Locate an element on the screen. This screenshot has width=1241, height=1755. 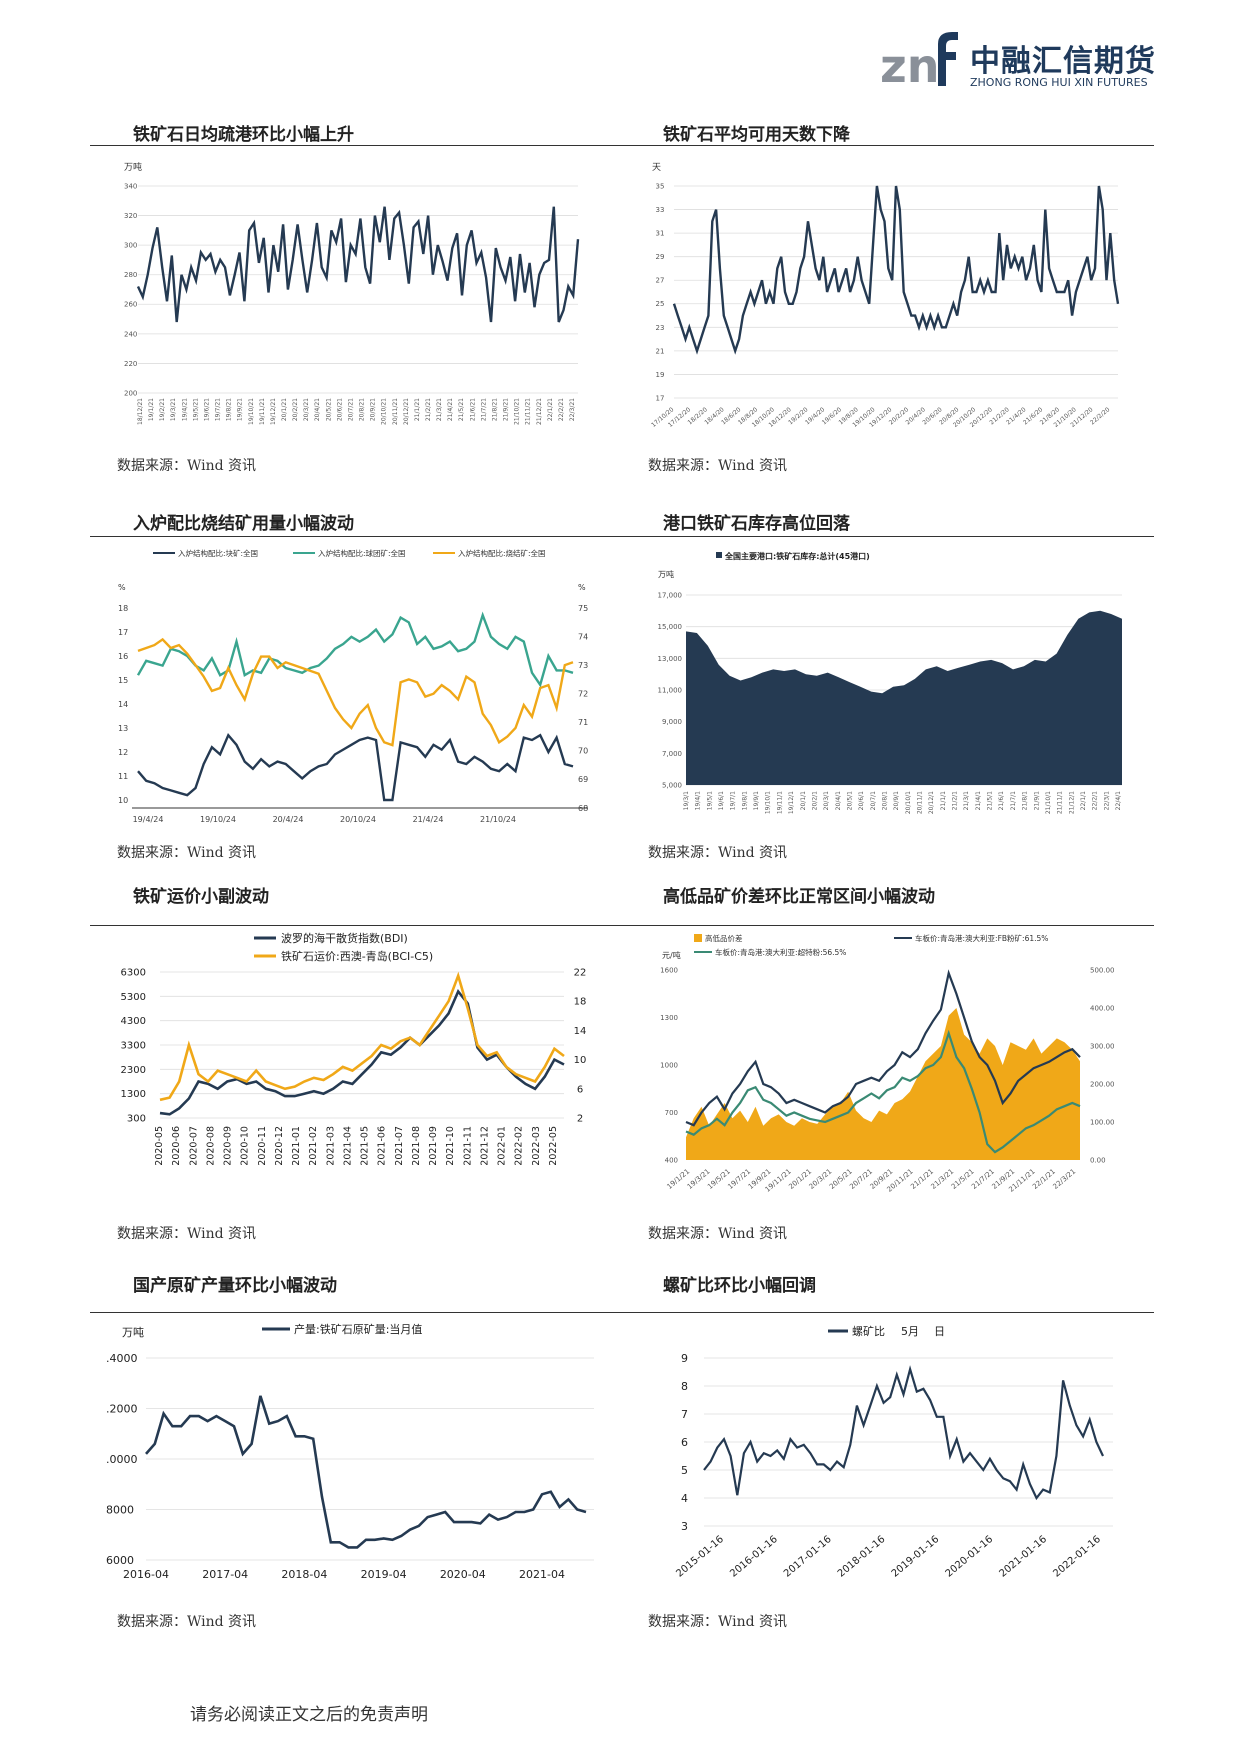
x-tick-label: 2022-02 is located at coordinates (519, 1146).